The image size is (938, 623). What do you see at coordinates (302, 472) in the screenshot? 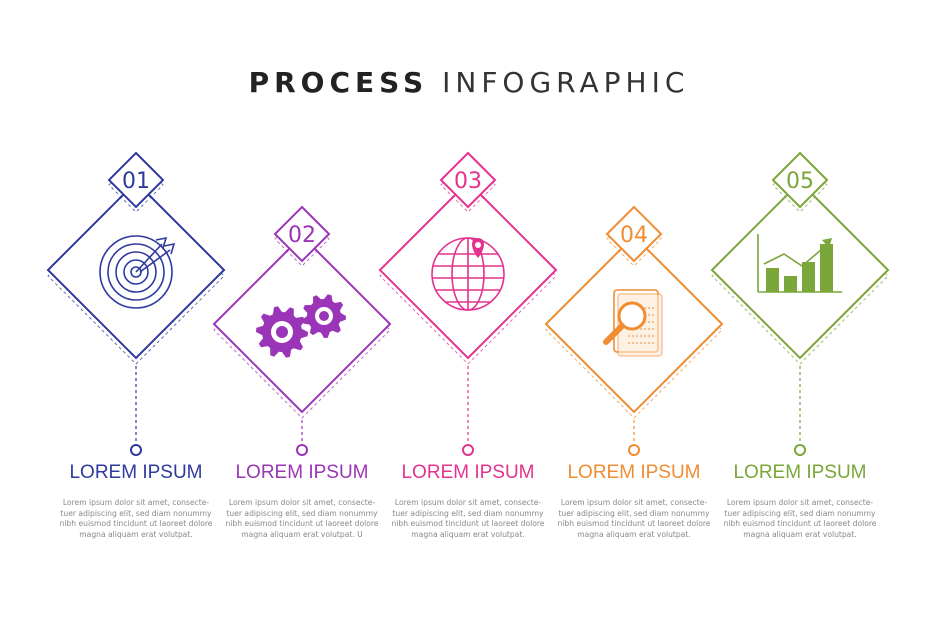
I see `step-2-heading: LOREM IPSUM` at bounding box center [302, 472].